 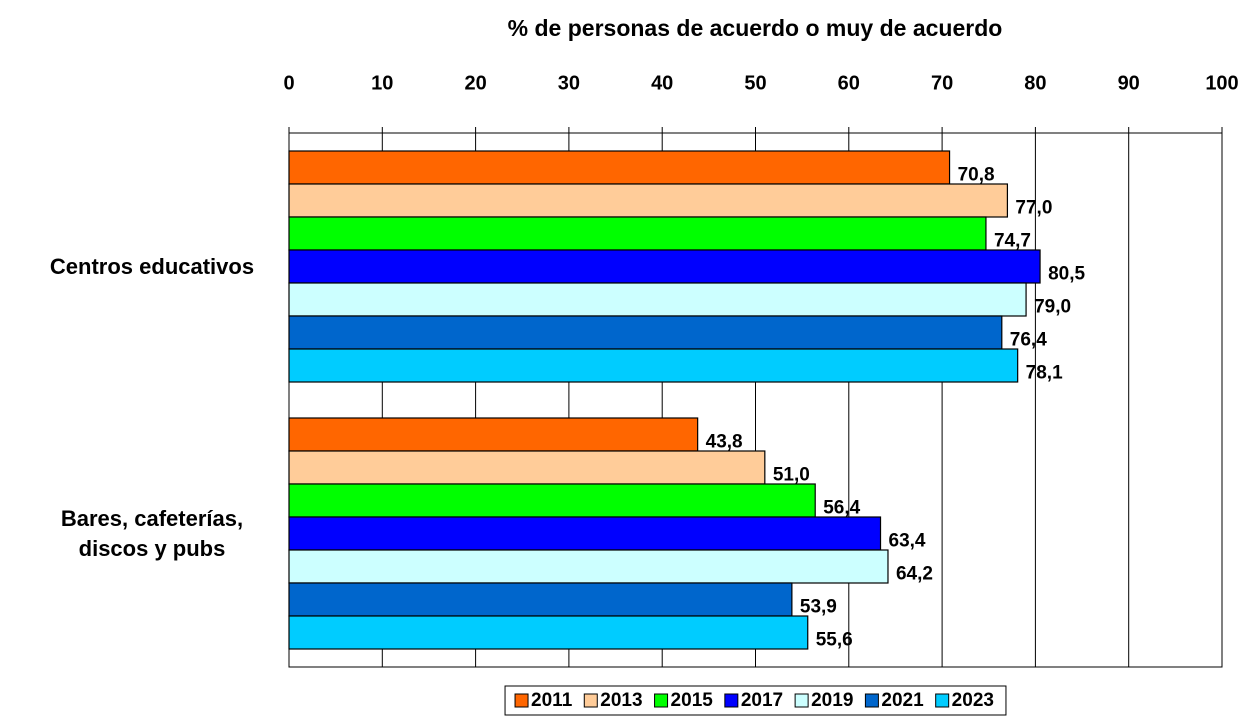 I want to click on value-label: 43,8, so click(x=724, y=442).